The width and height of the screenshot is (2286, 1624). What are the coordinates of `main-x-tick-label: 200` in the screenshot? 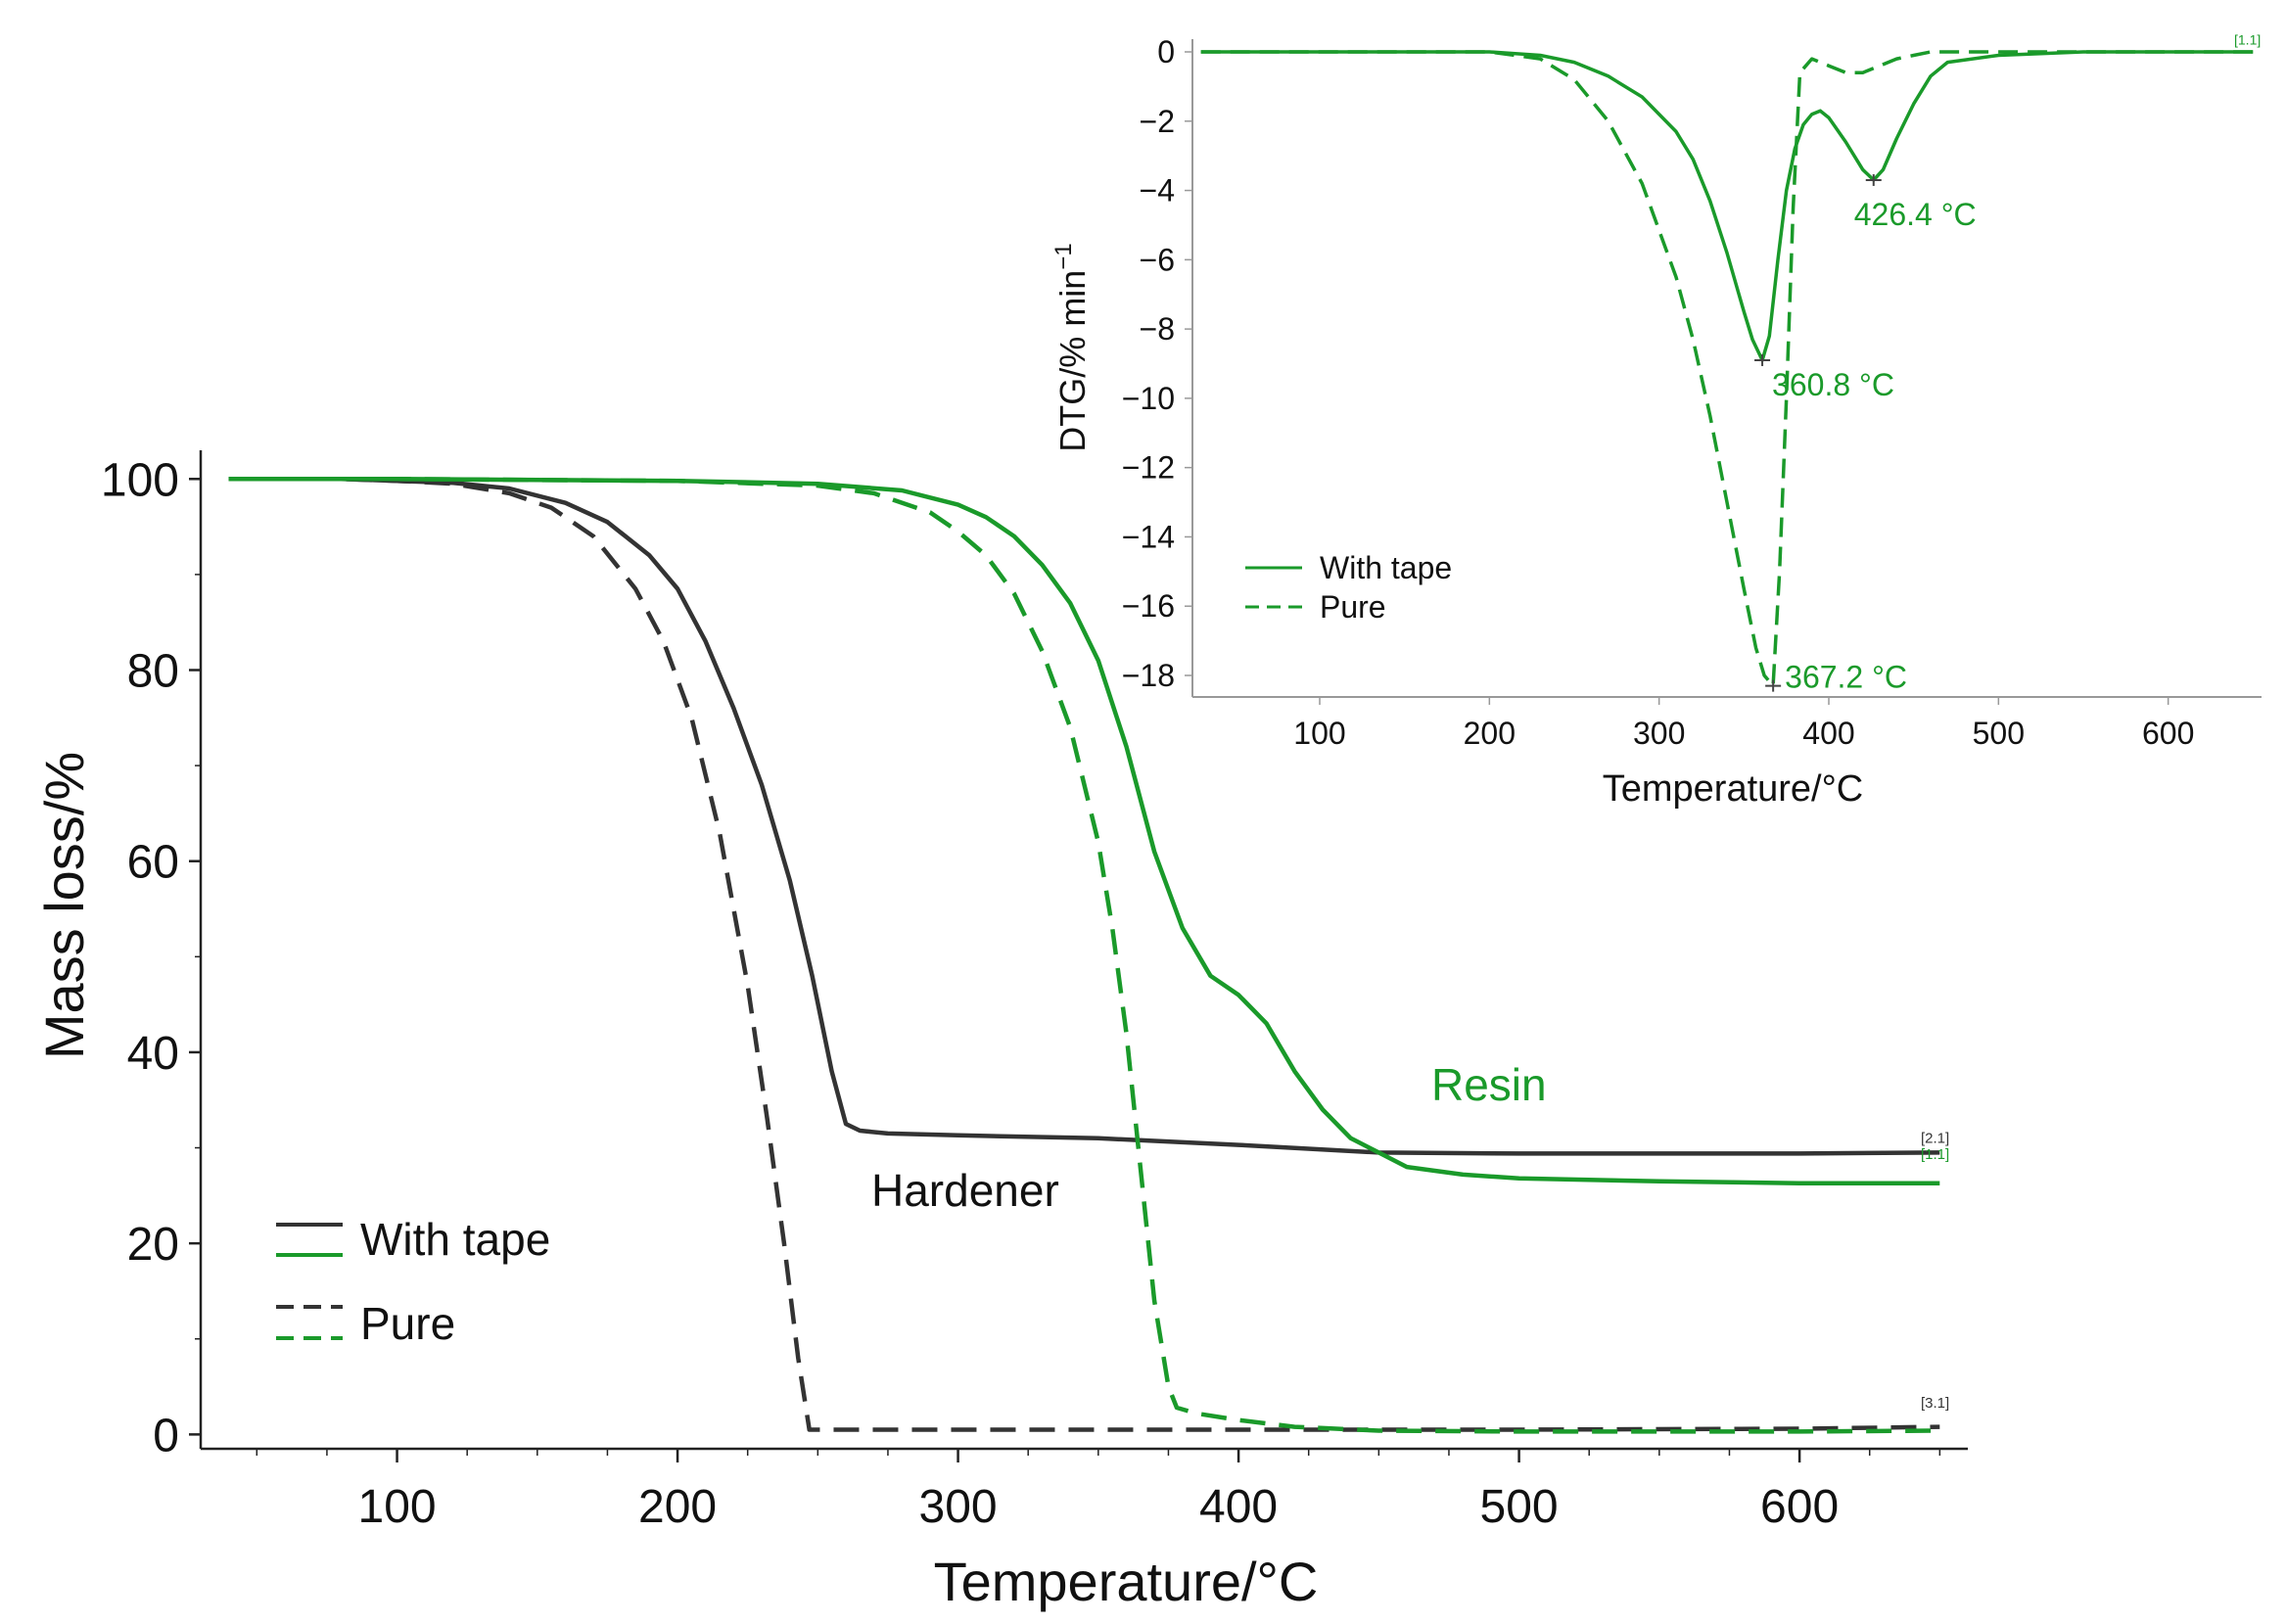 It's located at (677, 1507).